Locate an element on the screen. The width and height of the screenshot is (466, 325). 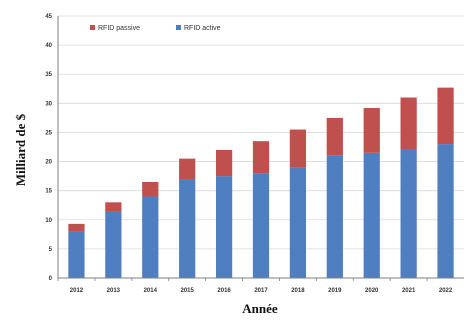
legend-label-rfid-passive: RFID passive is located at coordinates (119, 28).